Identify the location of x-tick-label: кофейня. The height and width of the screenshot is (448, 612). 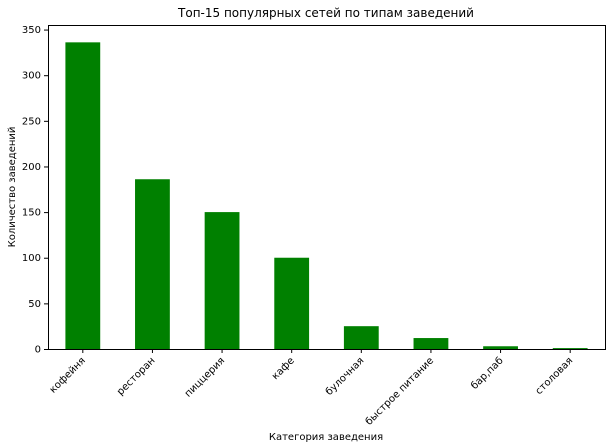
(68, 375).